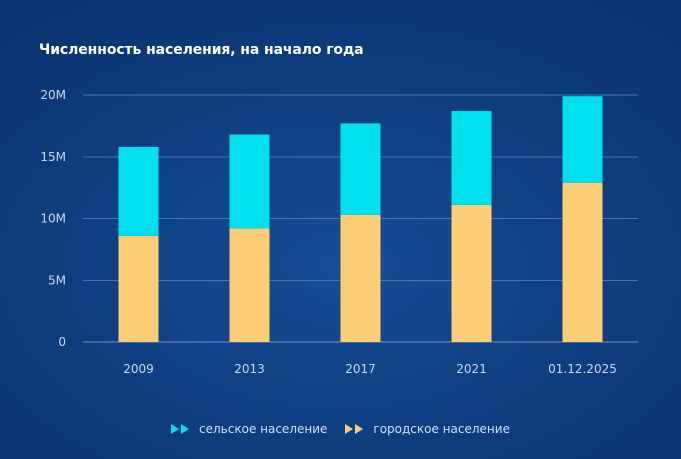  I want to click on legend-item-rural: сельское население, so click(249, 429).